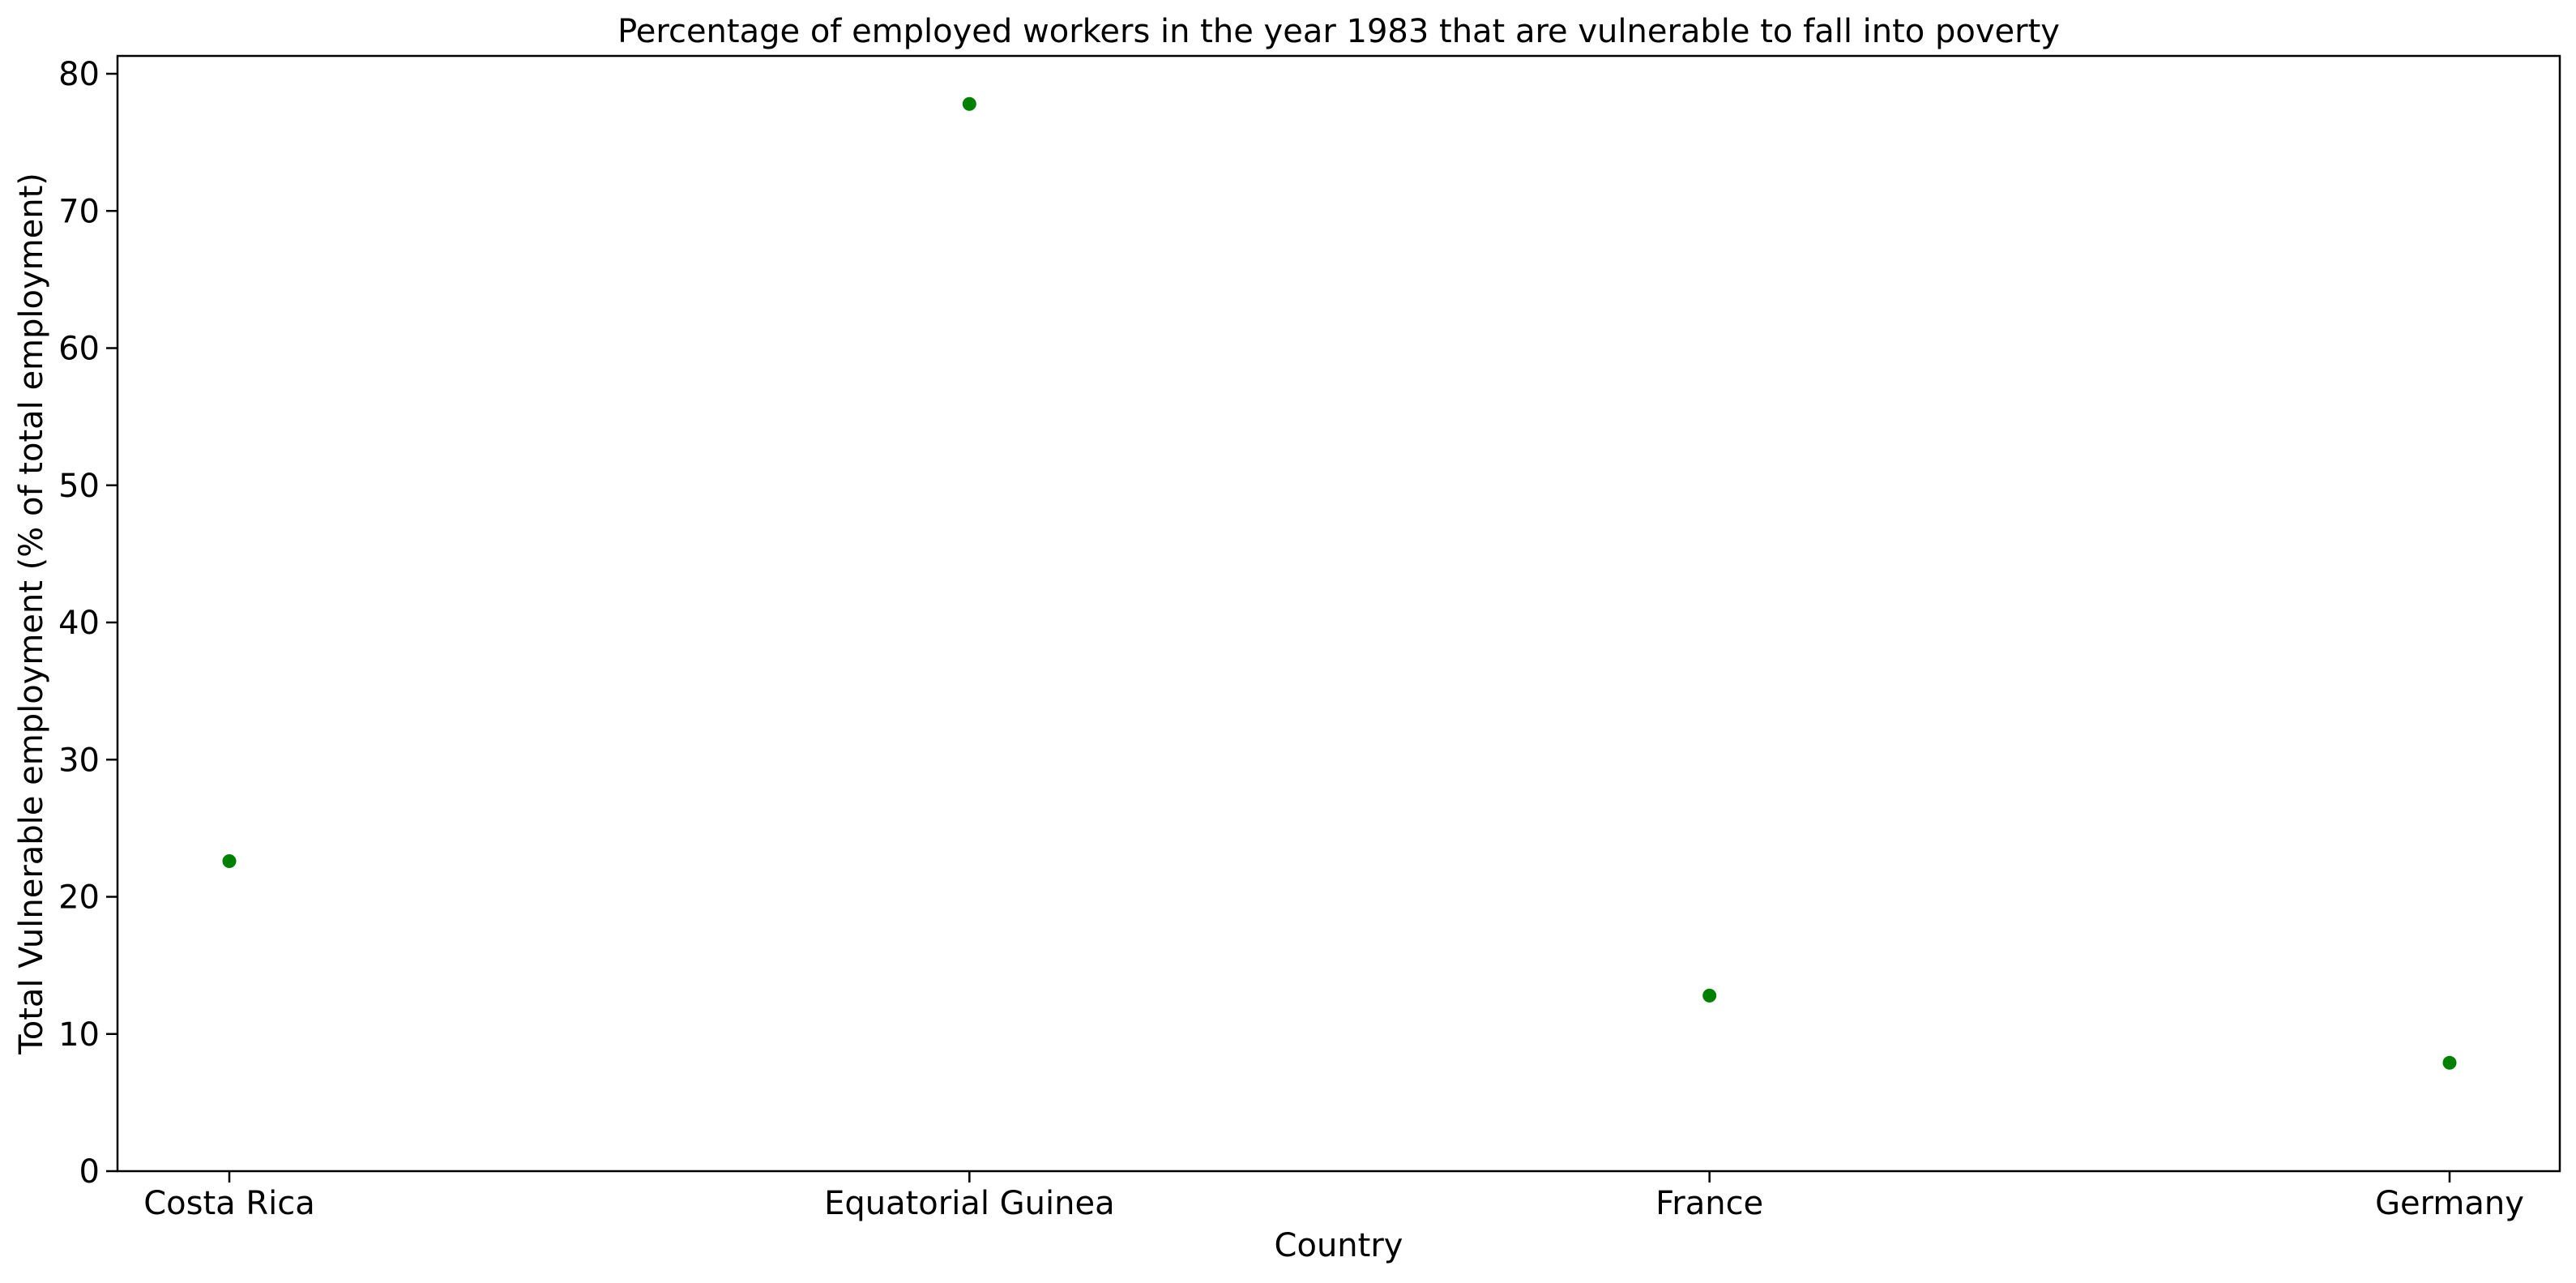 The height and width of the screenshot is (1283, 2576). Describe the element at coordinates (79, 349) in the screenshot. I see `y-tick-label: 60` at that location.